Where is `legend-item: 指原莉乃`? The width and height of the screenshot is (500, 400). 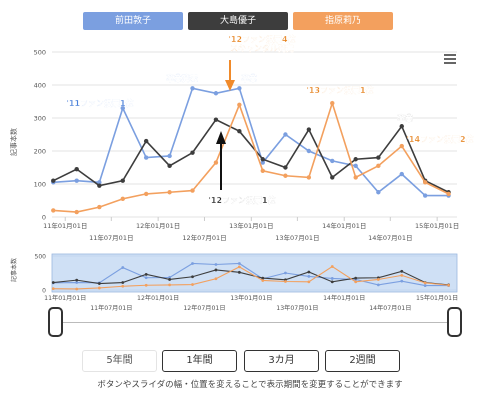 legend-item: 指原莉乃 is located at coordinates (343, 21).